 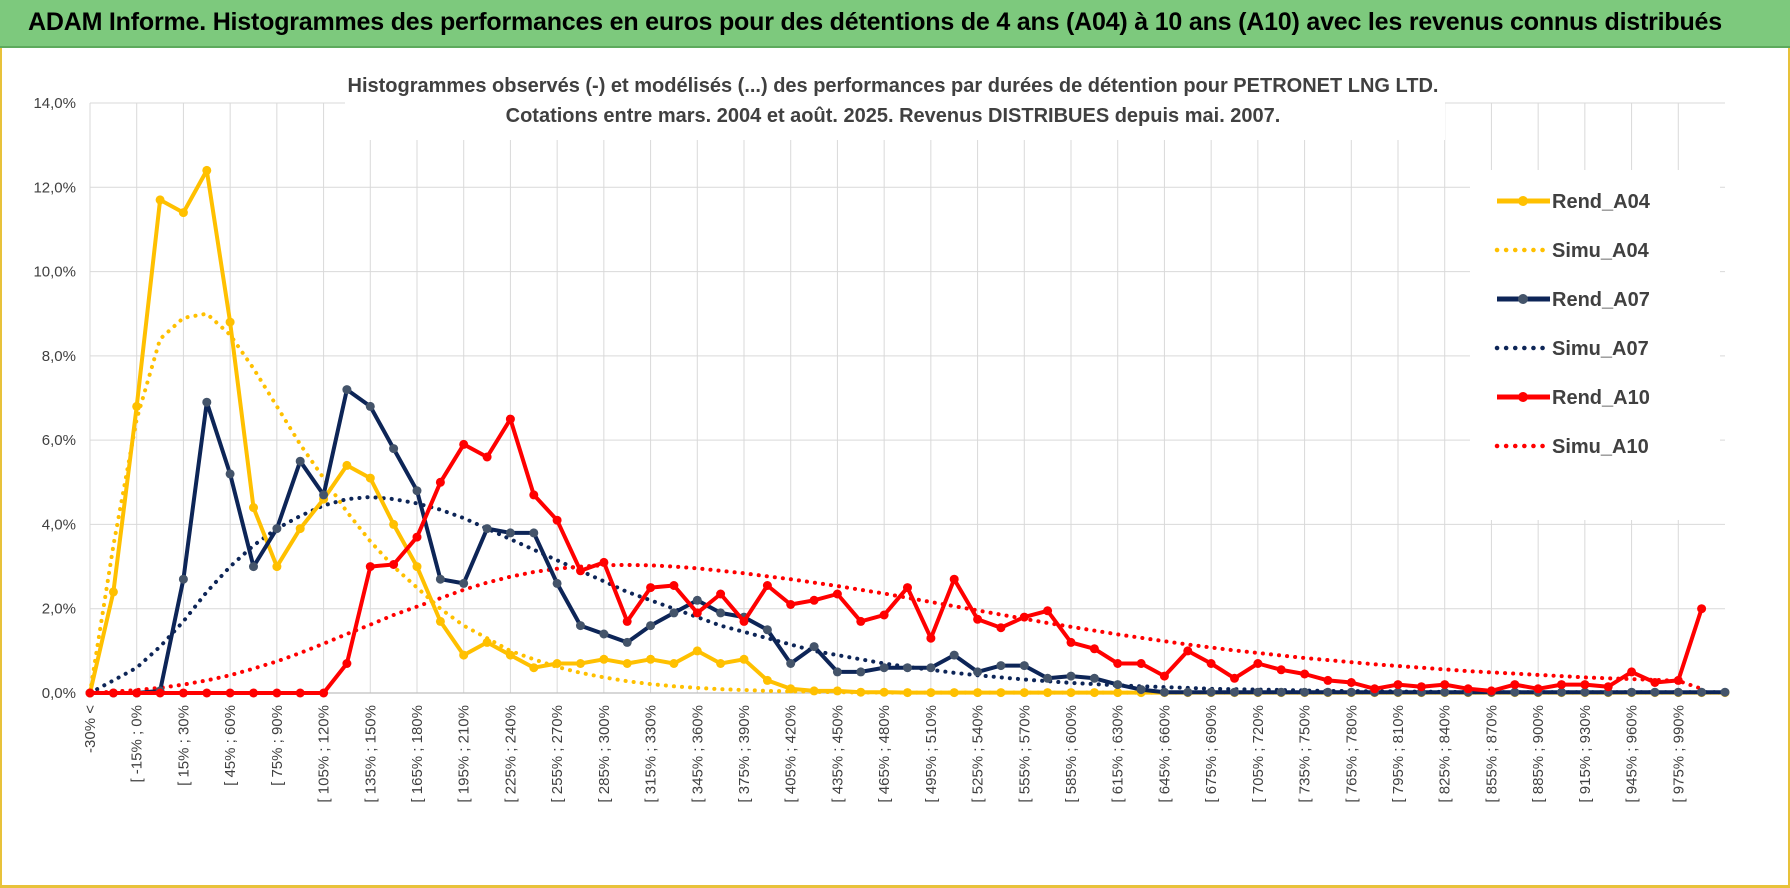 I want to click on x-tick-label: [ 165% ; 180%, so click(x=417, y=754).